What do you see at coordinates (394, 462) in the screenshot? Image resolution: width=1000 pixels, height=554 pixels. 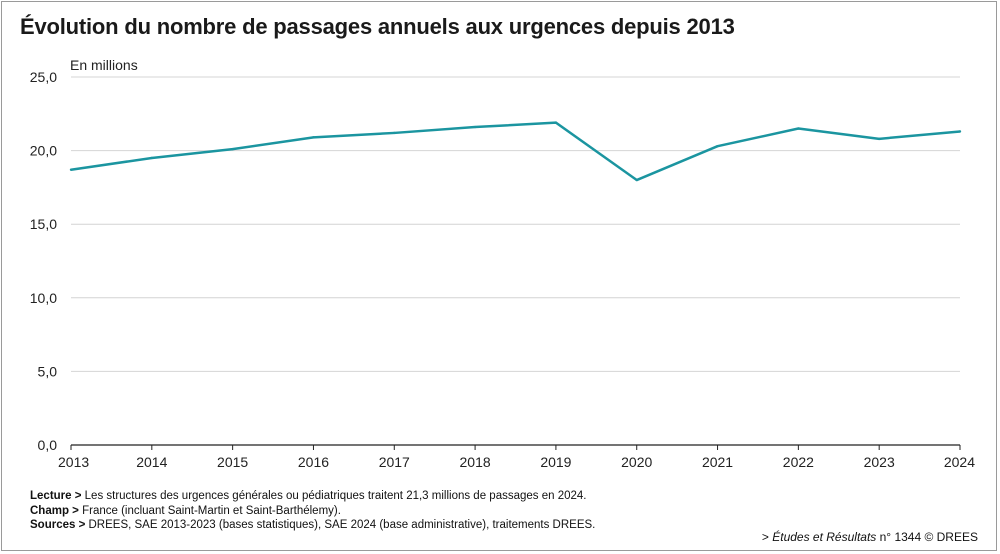 I see `x-tick-label: 2017` at bounding box center [394, 462].